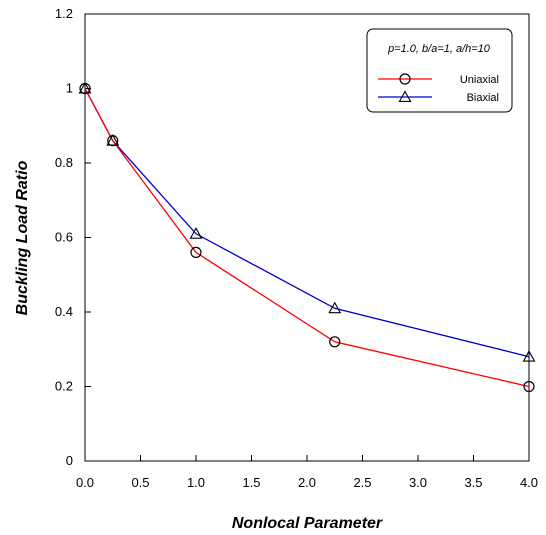 The width and height of the screenshot is (546, 535). Describe the element at coordinates (479, 80) in the screenshot. I see `legend-label-uniaxial: Uniaxial` at that location.